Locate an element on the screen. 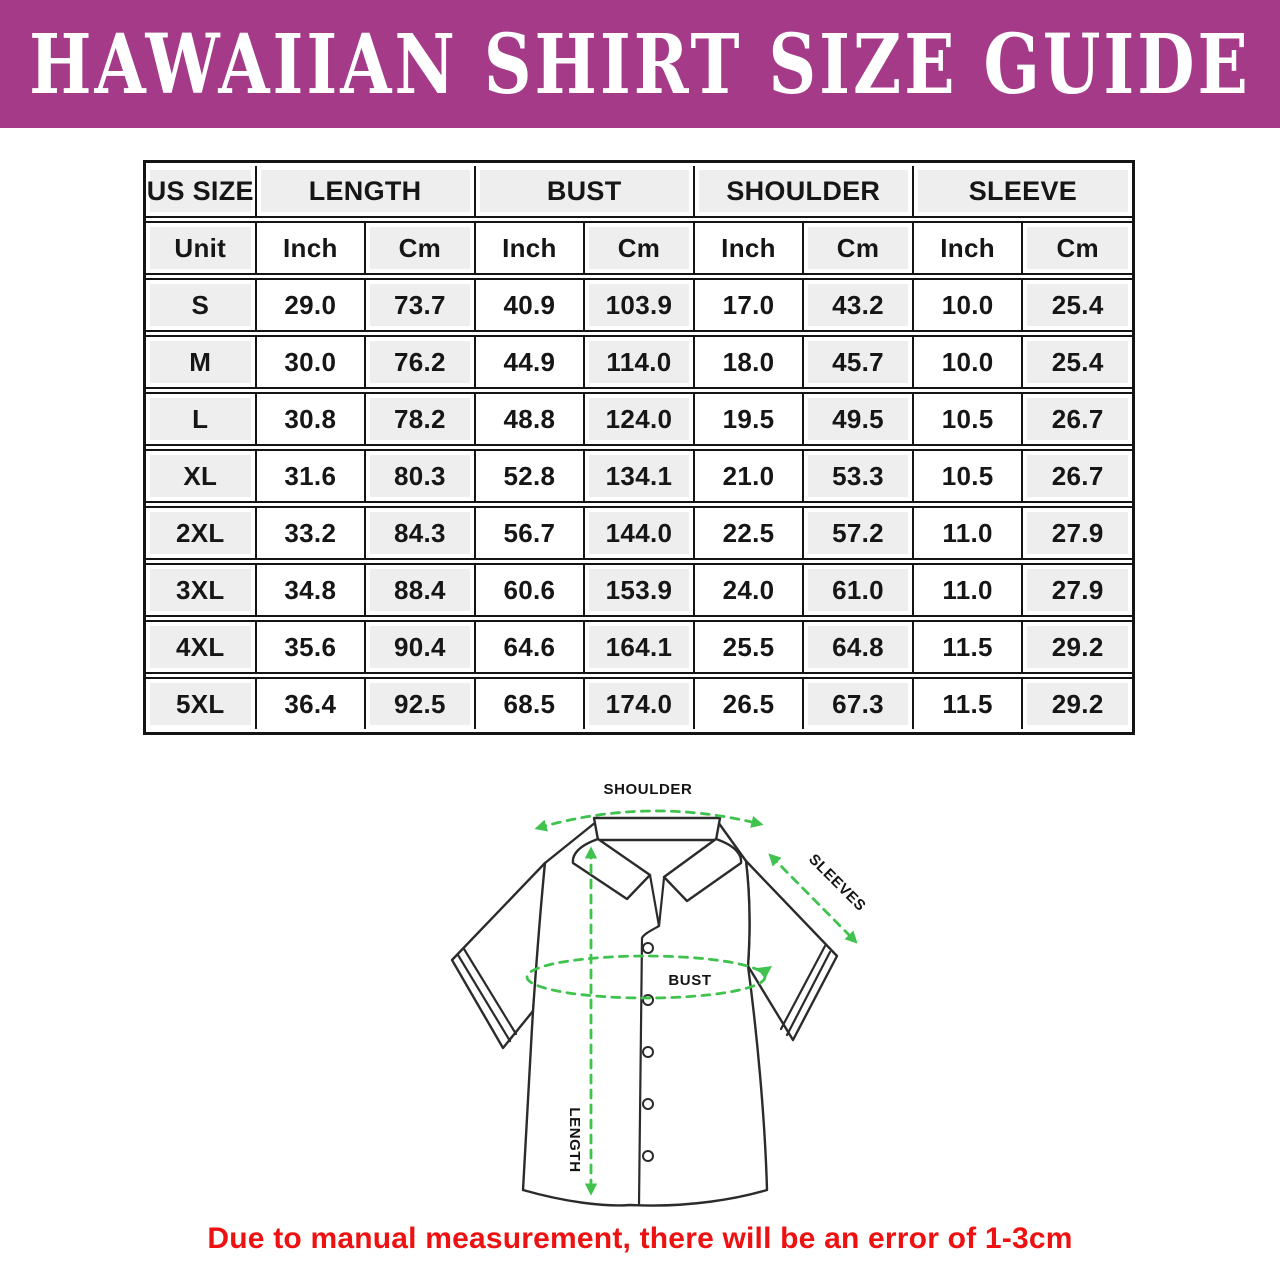  size-cell: M is located at coordinates (201, 362).